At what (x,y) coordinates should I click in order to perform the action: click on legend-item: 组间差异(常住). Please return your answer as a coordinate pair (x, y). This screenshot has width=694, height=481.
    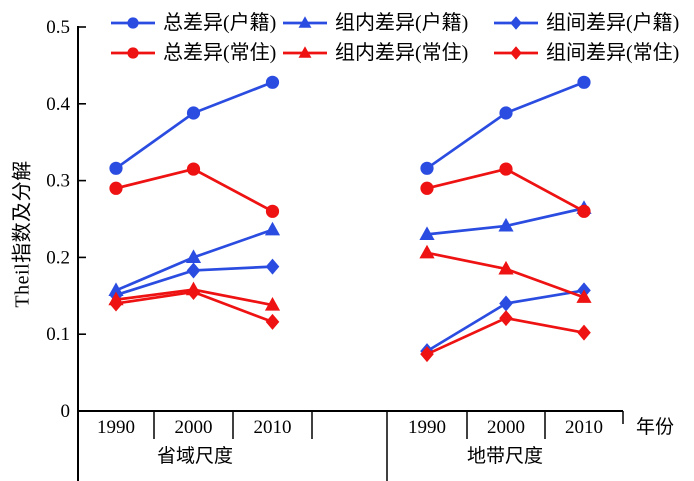
    Looking at the image, I should click on (586, 53).